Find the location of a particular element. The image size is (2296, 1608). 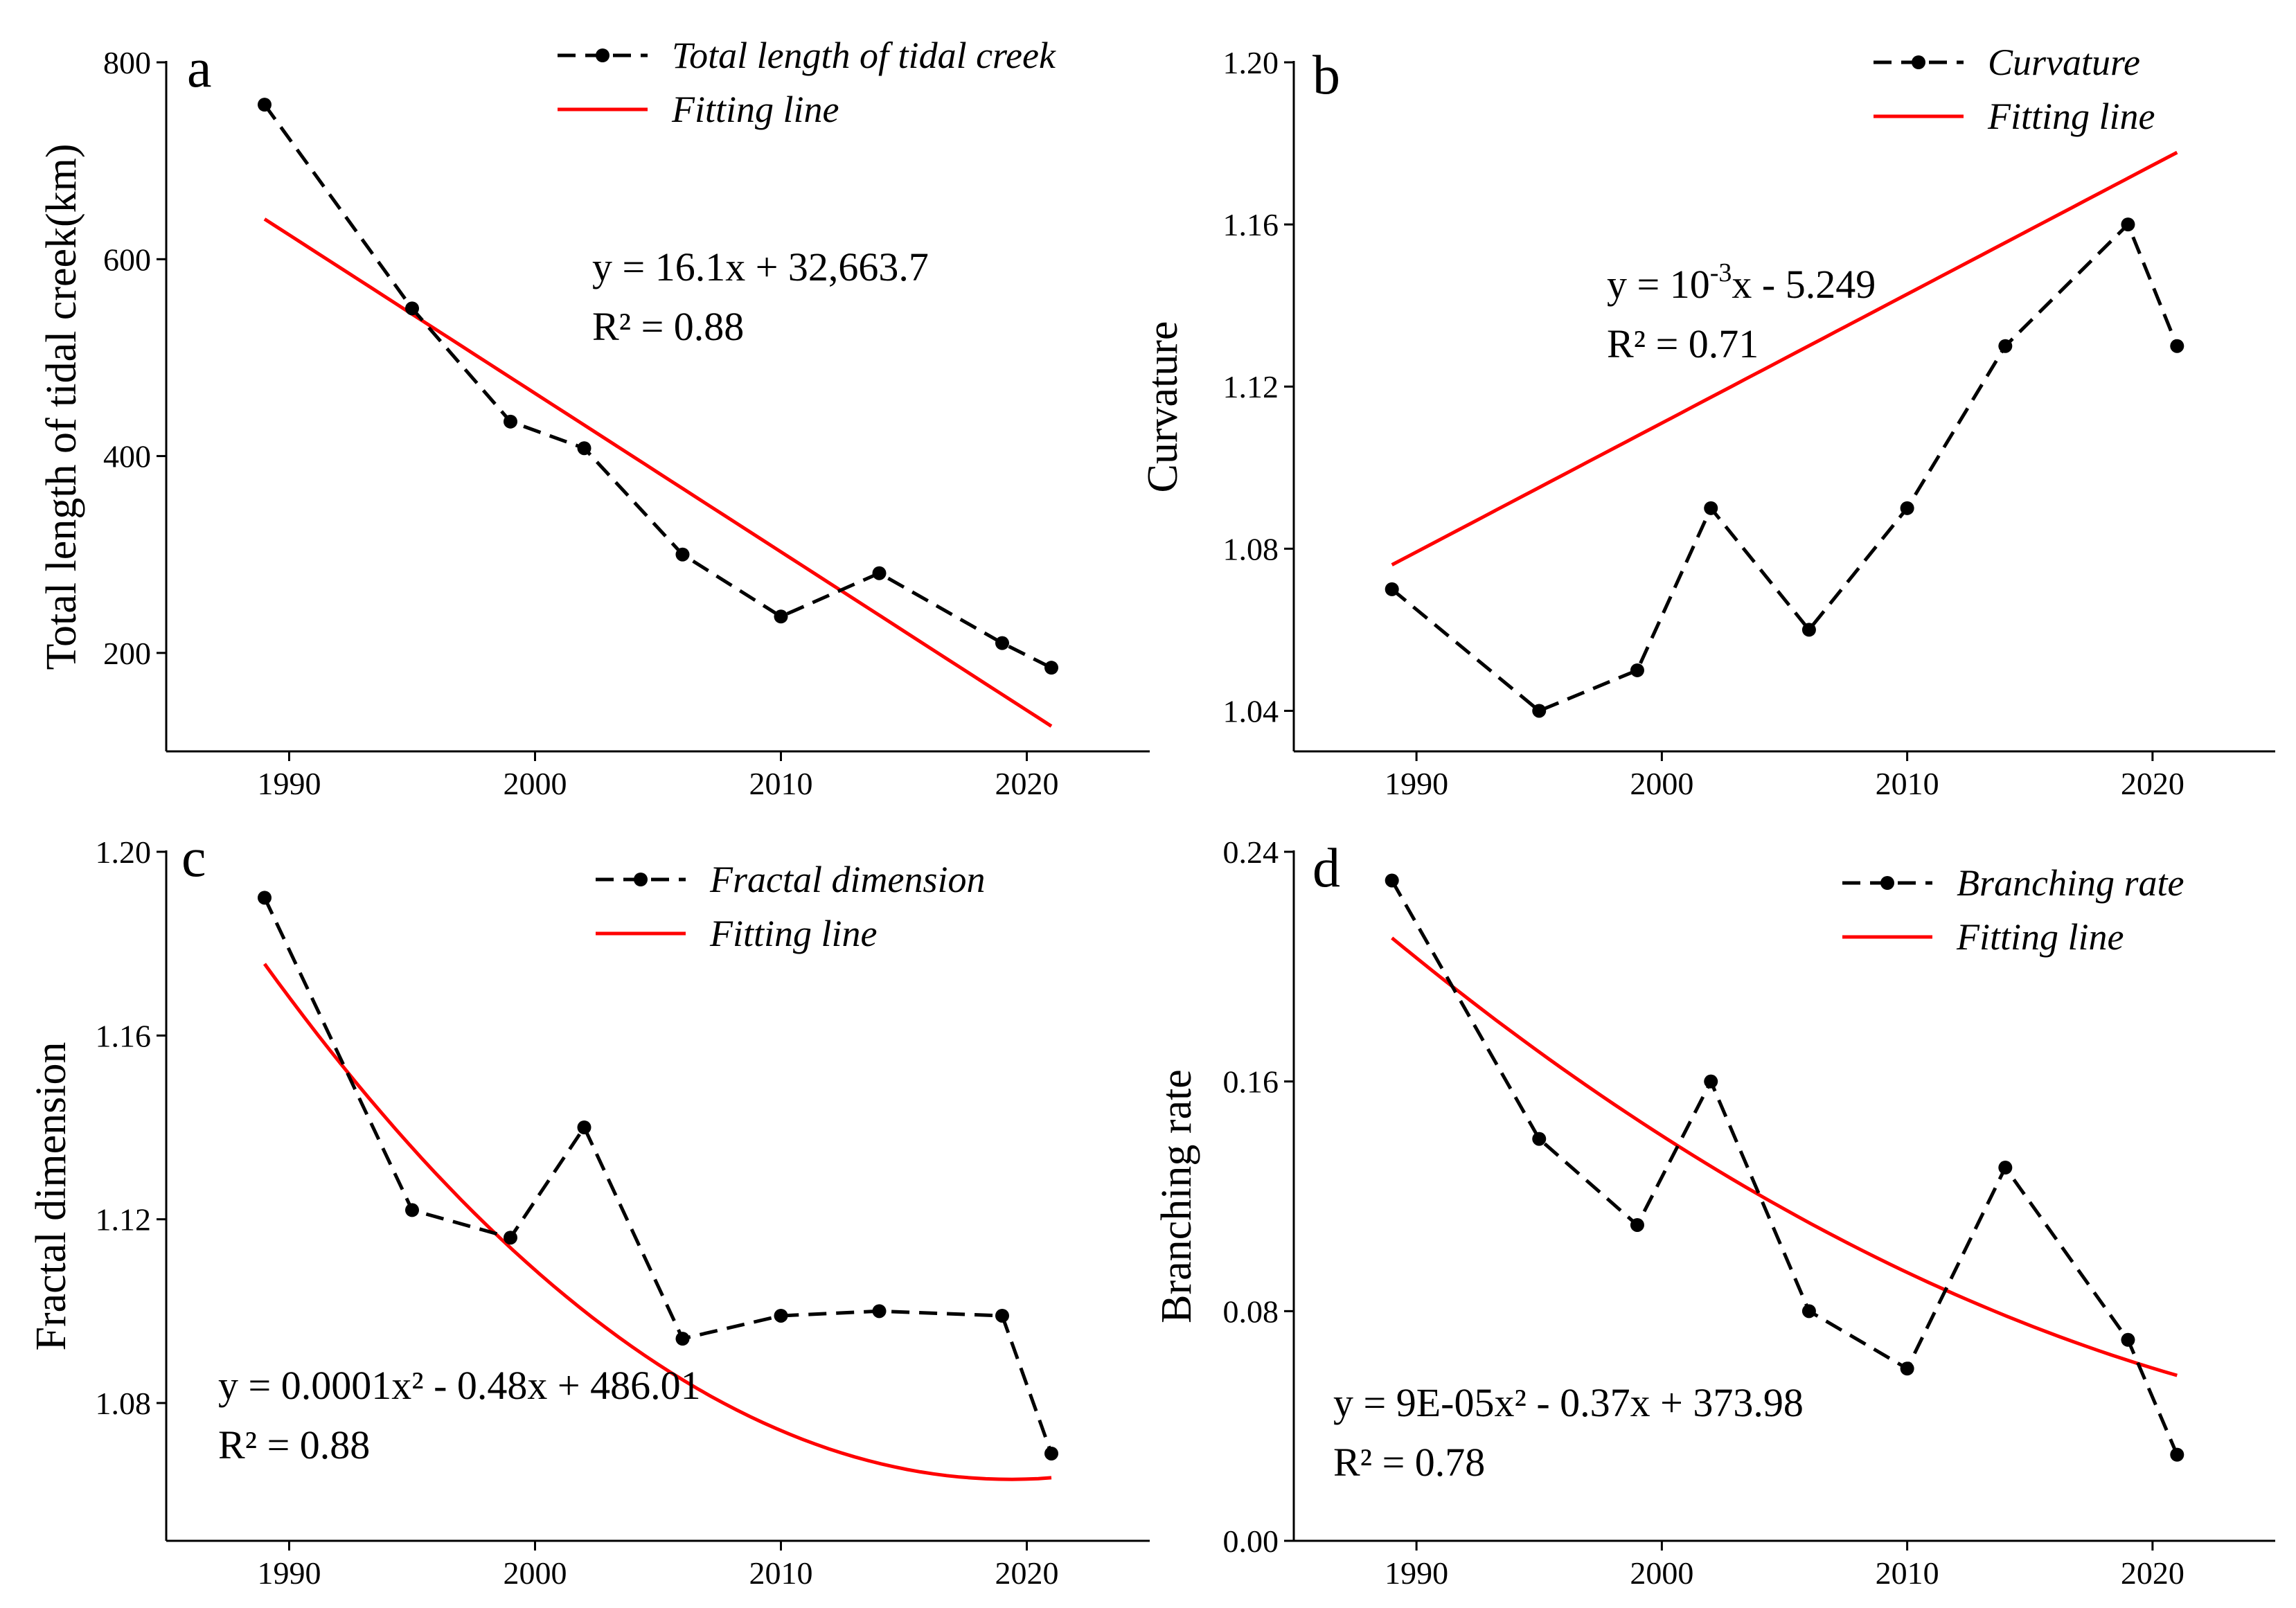

legend-label: Curvature is located at coordinates (2064, 62).